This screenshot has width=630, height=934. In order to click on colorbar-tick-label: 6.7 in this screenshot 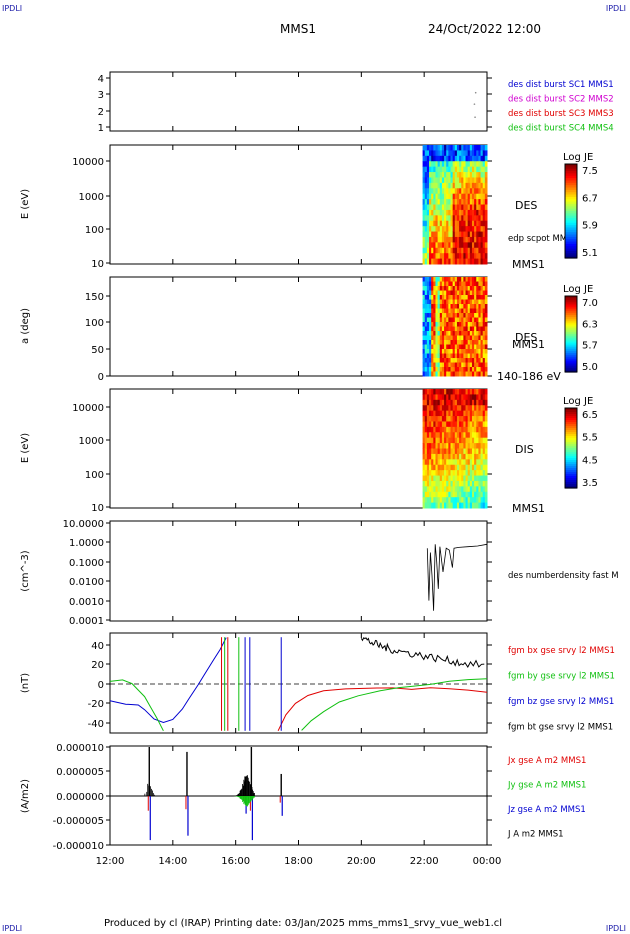, I will do `click(590, 198)`.